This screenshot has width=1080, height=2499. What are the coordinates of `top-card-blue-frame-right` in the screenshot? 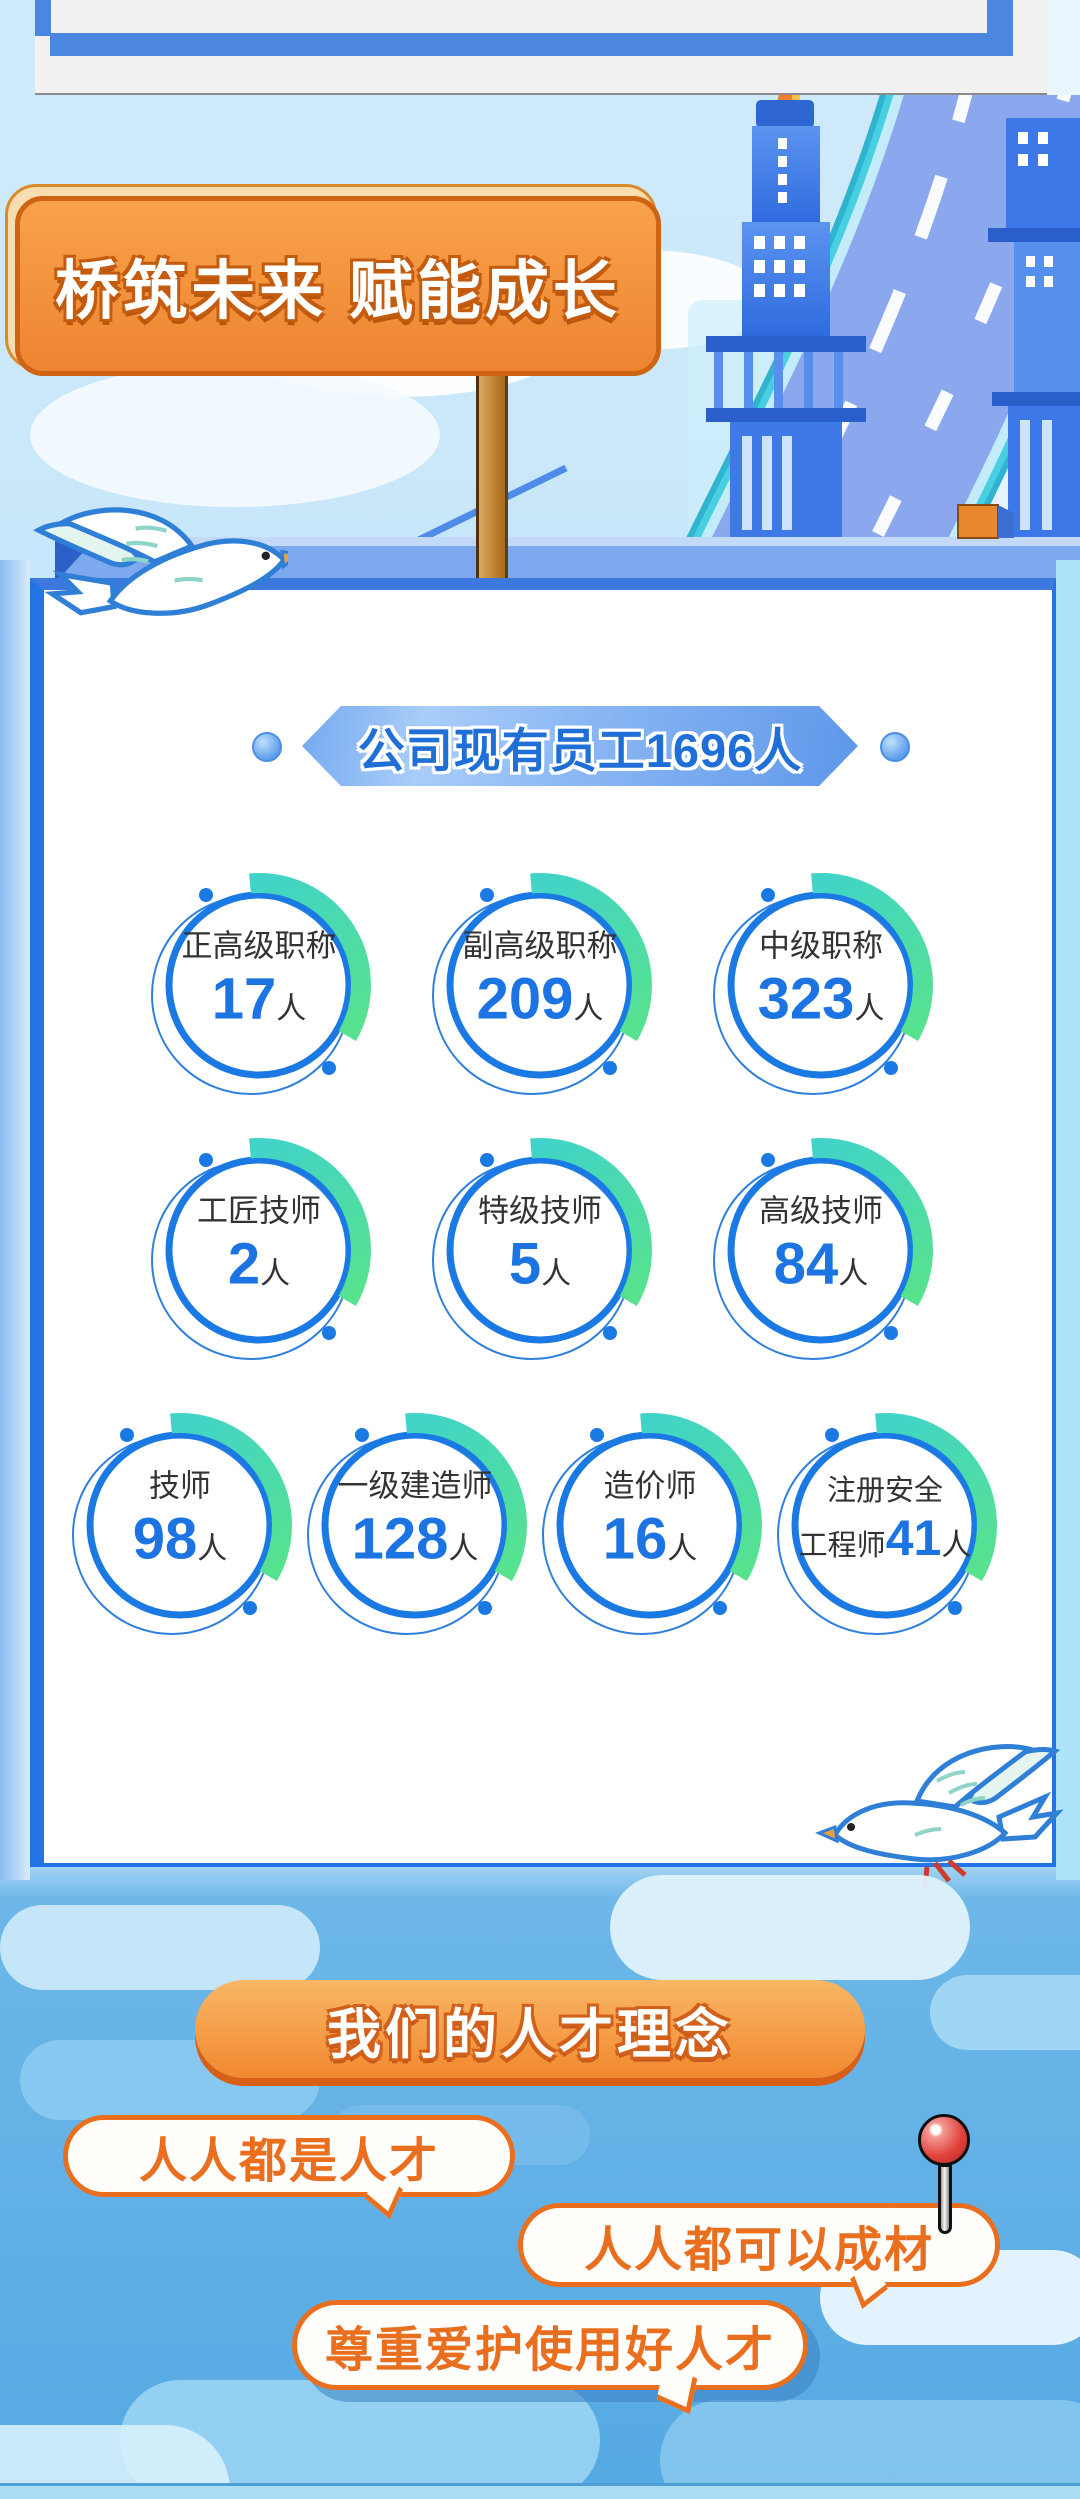 It's located at (1000, 18).